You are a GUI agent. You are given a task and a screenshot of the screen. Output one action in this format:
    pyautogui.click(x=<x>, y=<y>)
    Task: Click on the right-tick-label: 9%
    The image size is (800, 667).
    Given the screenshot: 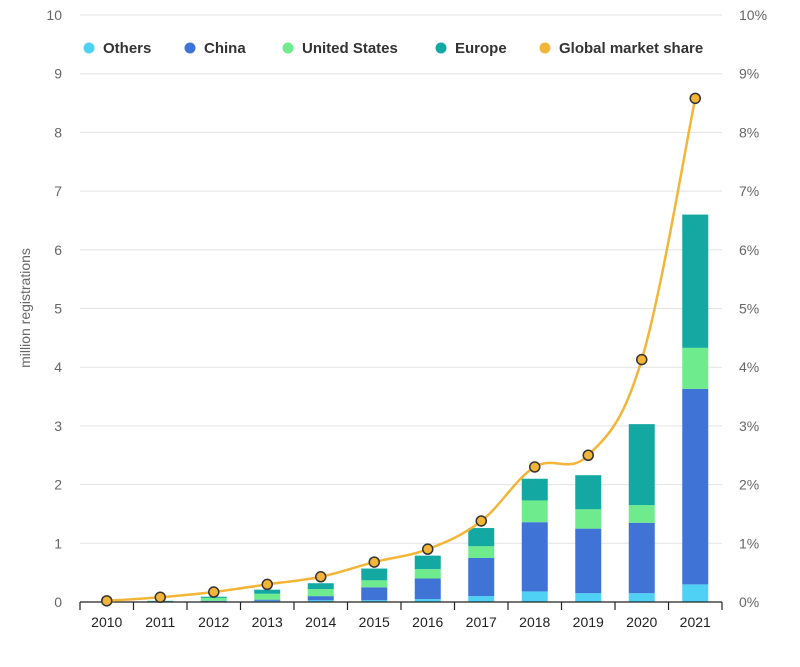 What is the action you would take?
    pyautogui.click(x=749, y=74)
    